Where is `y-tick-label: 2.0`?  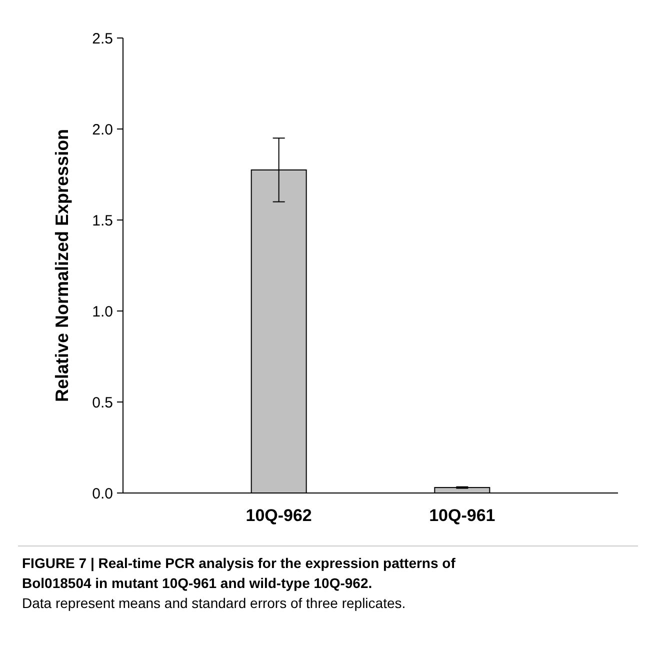 y-tick-label: 2.0 is located at coordinates (102, 129).